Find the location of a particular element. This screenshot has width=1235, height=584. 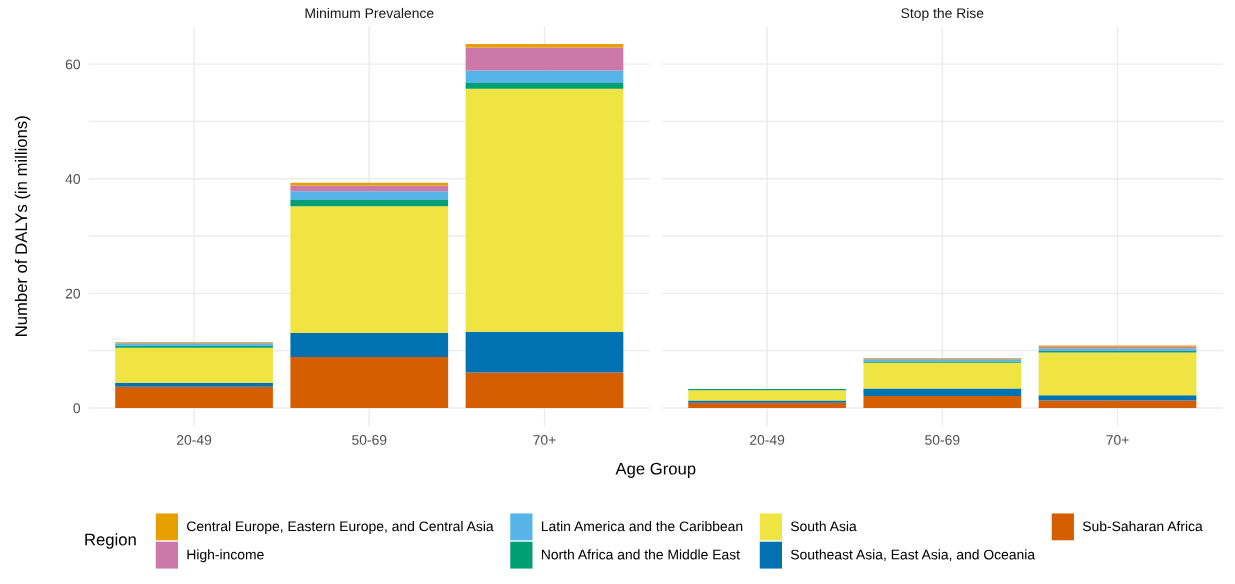

y-tick-label: 60 is located at coordinates (73, 64).